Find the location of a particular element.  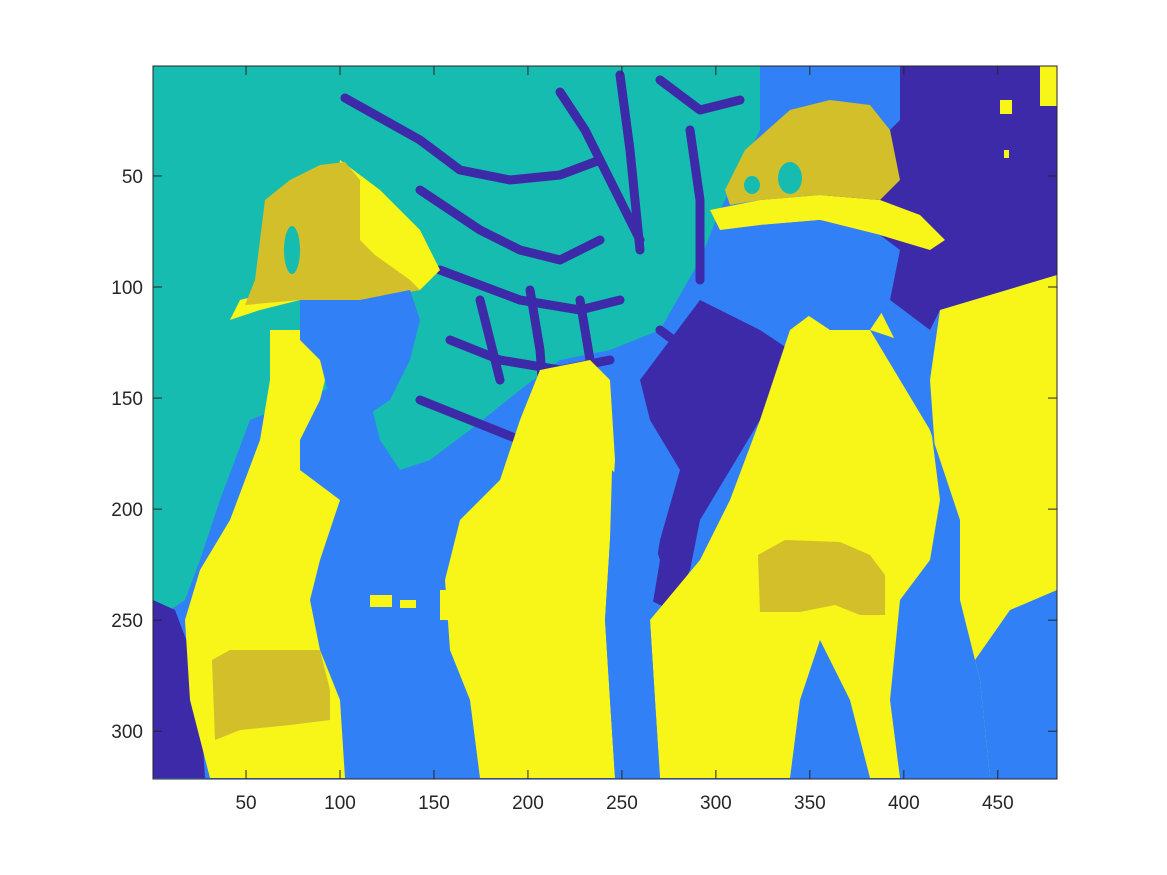

x-tick-label: 350 is located at coordinates (810, 803).